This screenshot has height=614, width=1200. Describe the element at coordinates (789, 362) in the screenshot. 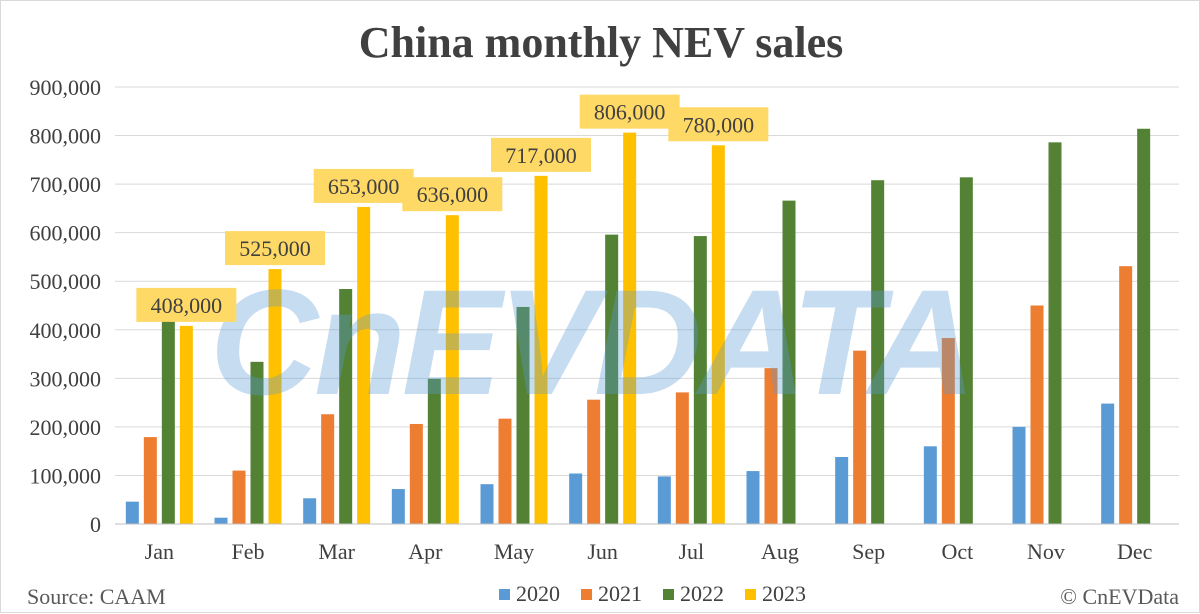

I see `bar-2022-aug` at that location.